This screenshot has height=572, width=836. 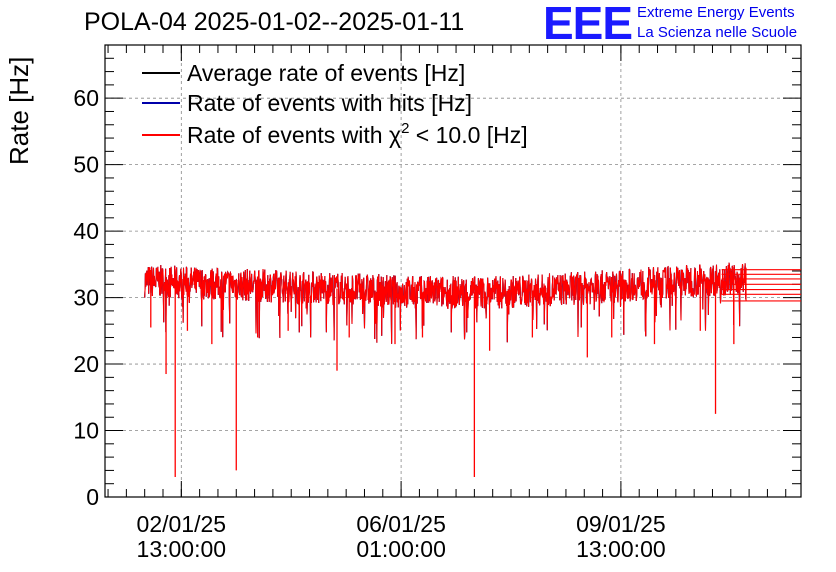 I want to click on y-tick-label: 30, so click(x=86, y=298).